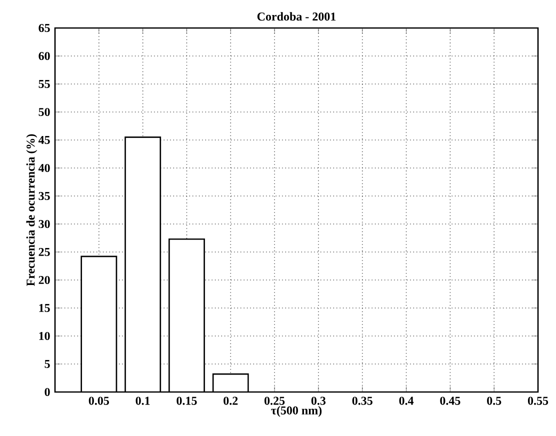 This screenshot has width=556, height=436. Describe the element at coordinates (44, 112) in the screenshot. I see `y-tick-label: 50` at that location.